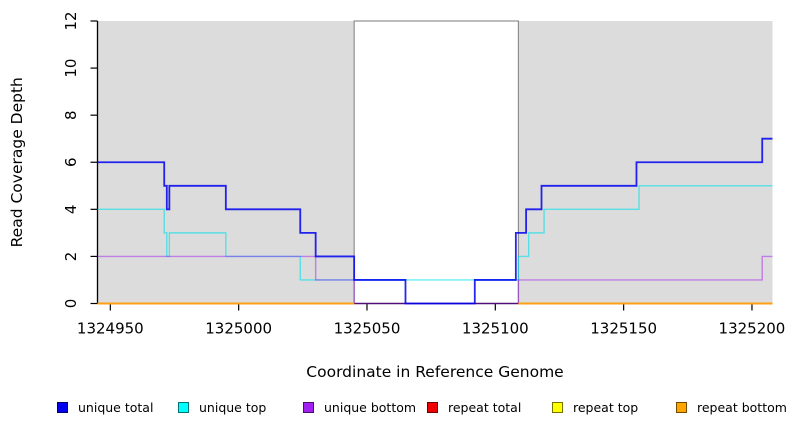 The width and height of the screenshot is (792, 432). What do you see at coordinates (71, 257) in the screenshot?
I see `y-tick-label: 2` at bounding box center [71, 257].